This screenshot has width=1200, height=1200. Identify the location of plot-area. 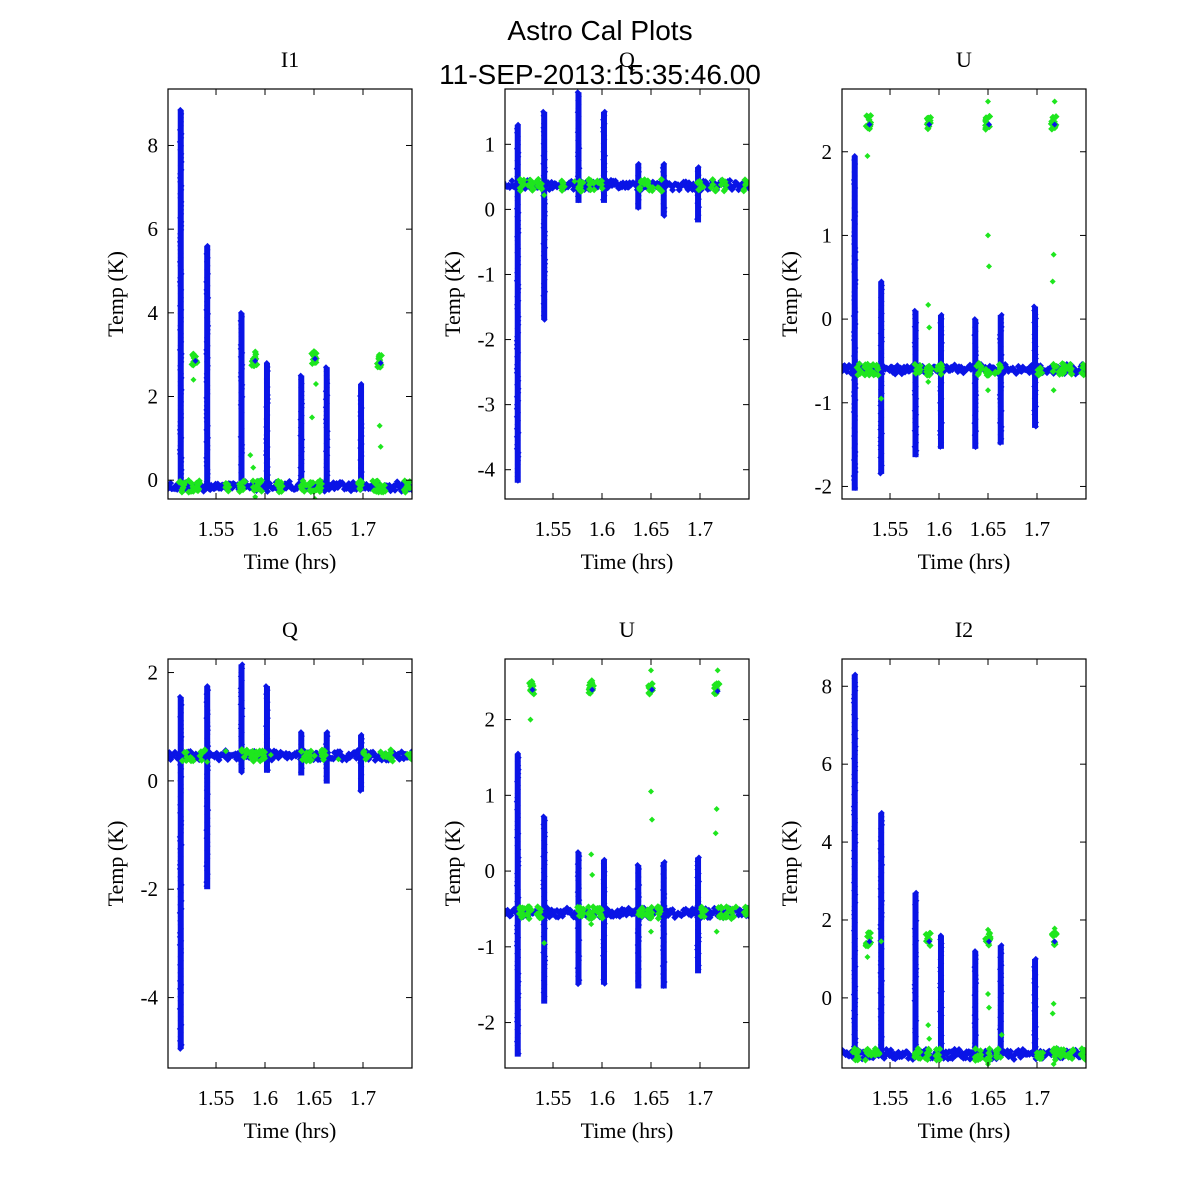
(290, 302).